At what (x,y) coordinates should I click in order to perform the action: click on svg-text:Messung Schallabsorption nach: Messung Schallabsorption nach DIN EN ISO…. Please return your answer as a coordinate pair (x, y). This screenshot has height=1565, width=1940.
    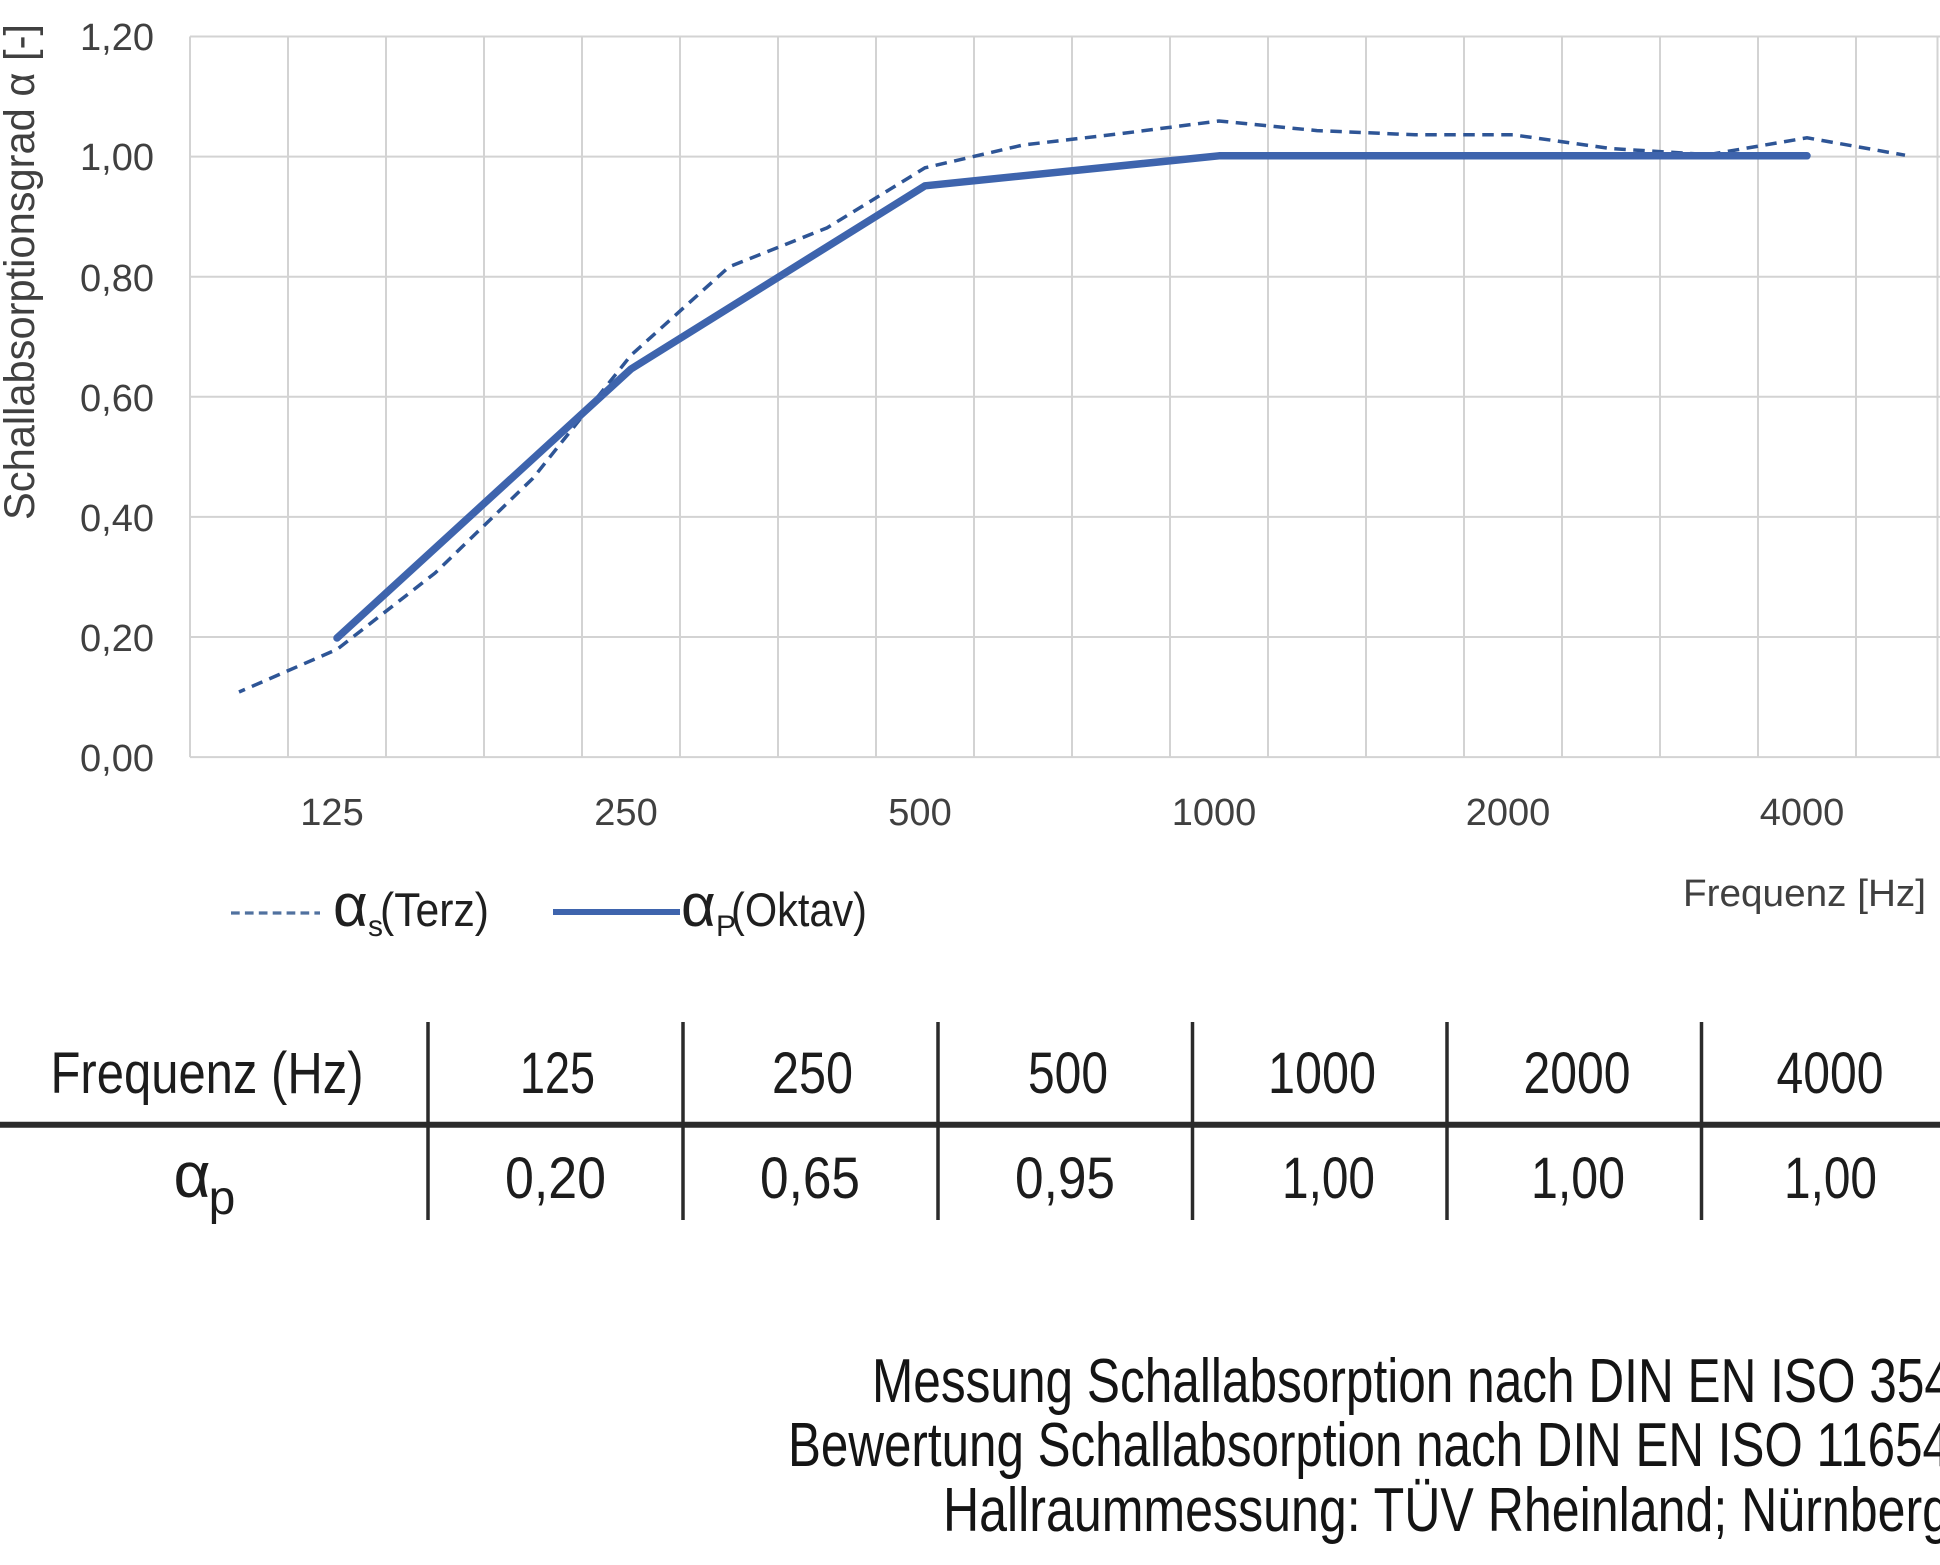
    Looking at the image, I should click on (1406, 1381).